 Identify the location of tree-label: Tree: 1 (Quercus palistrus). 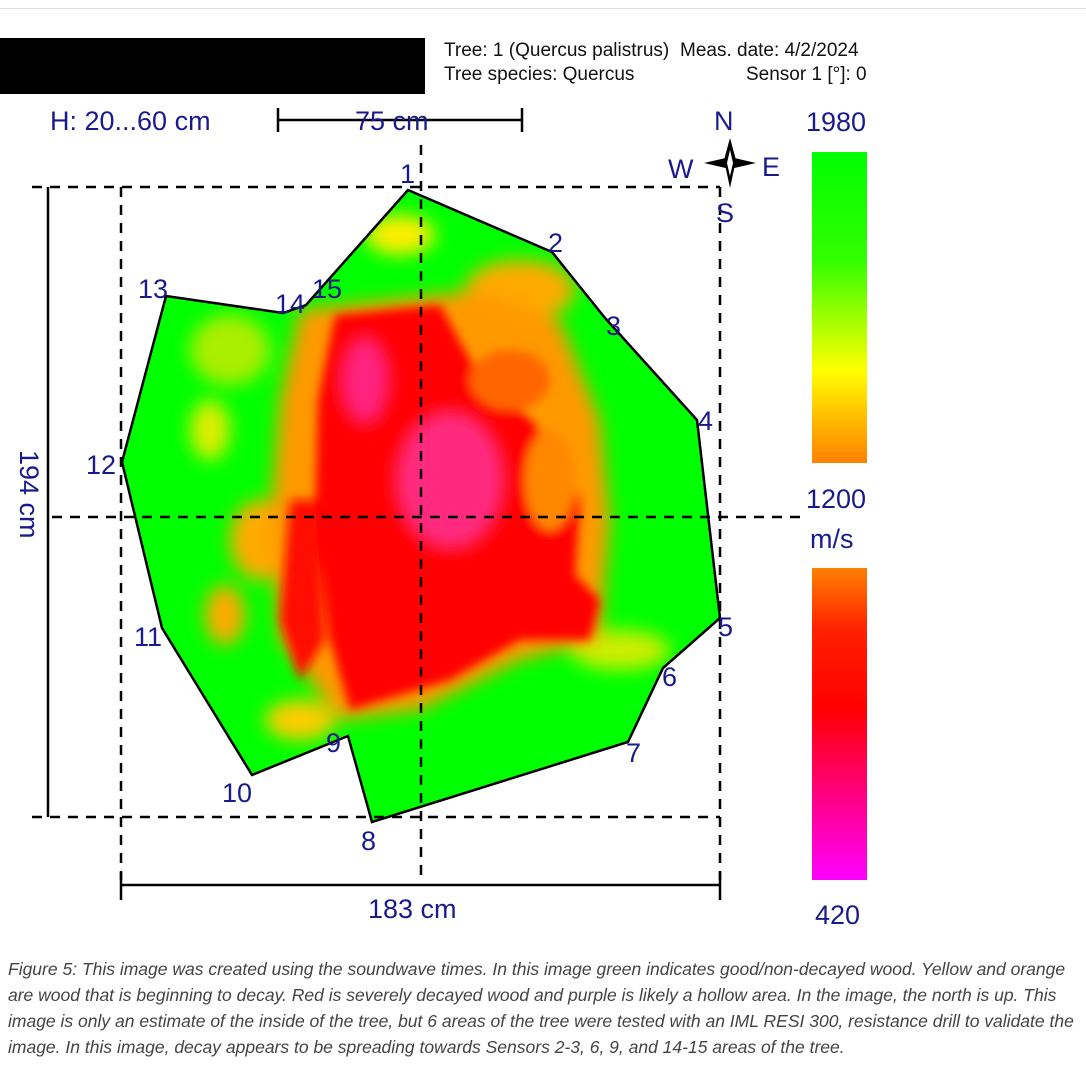
(557, 50).